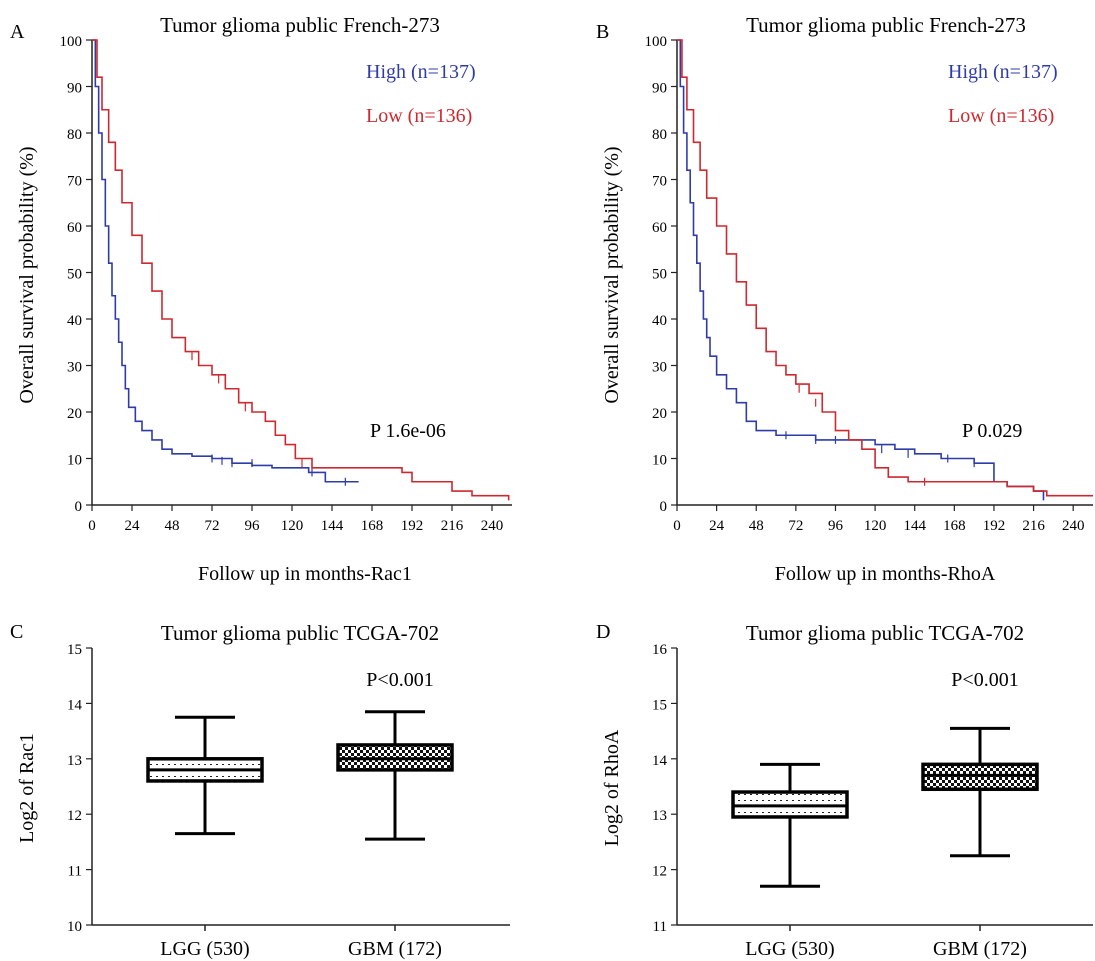 This screenshot has width=1095, height=961. What do you see at coordinates (419, 116) in the screenshot?
I see `panel-a-legend-low: Low (n=136)` at bounding box center [419, 116].